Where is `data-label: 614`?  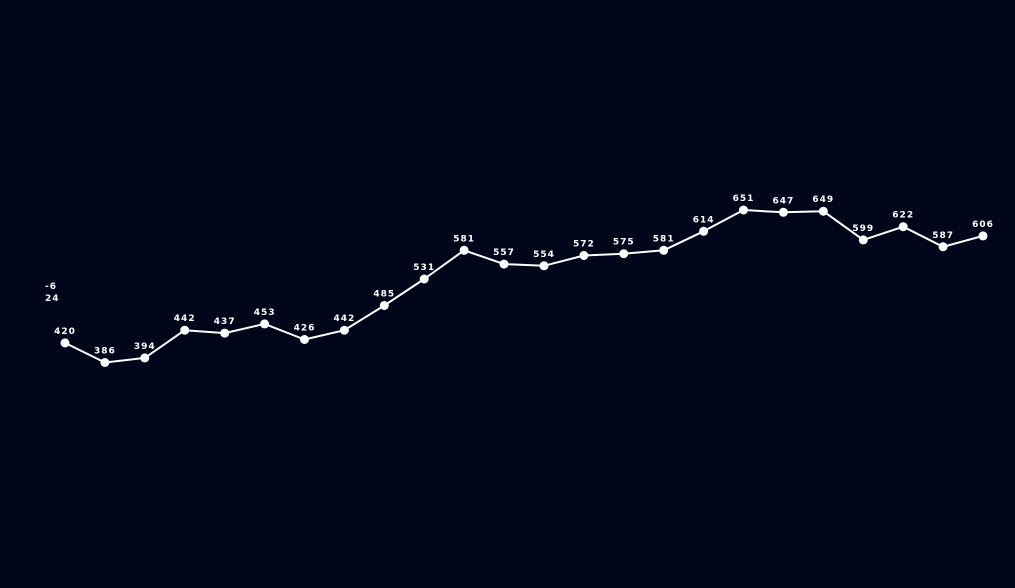 data-label: 614 is located at coordinates (704, 220).